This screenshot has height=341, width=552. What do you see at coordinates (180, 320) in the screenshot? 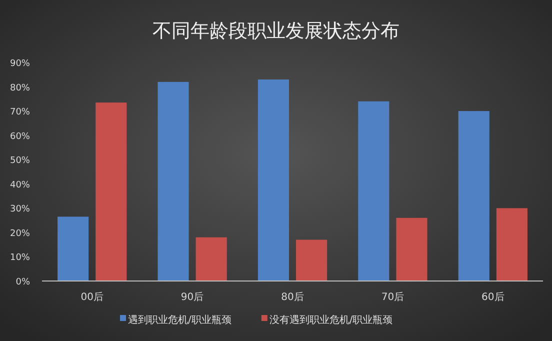
I see `legend-label: 遇到职业危机/职业瓶颈` at bounding box center [180, 320].